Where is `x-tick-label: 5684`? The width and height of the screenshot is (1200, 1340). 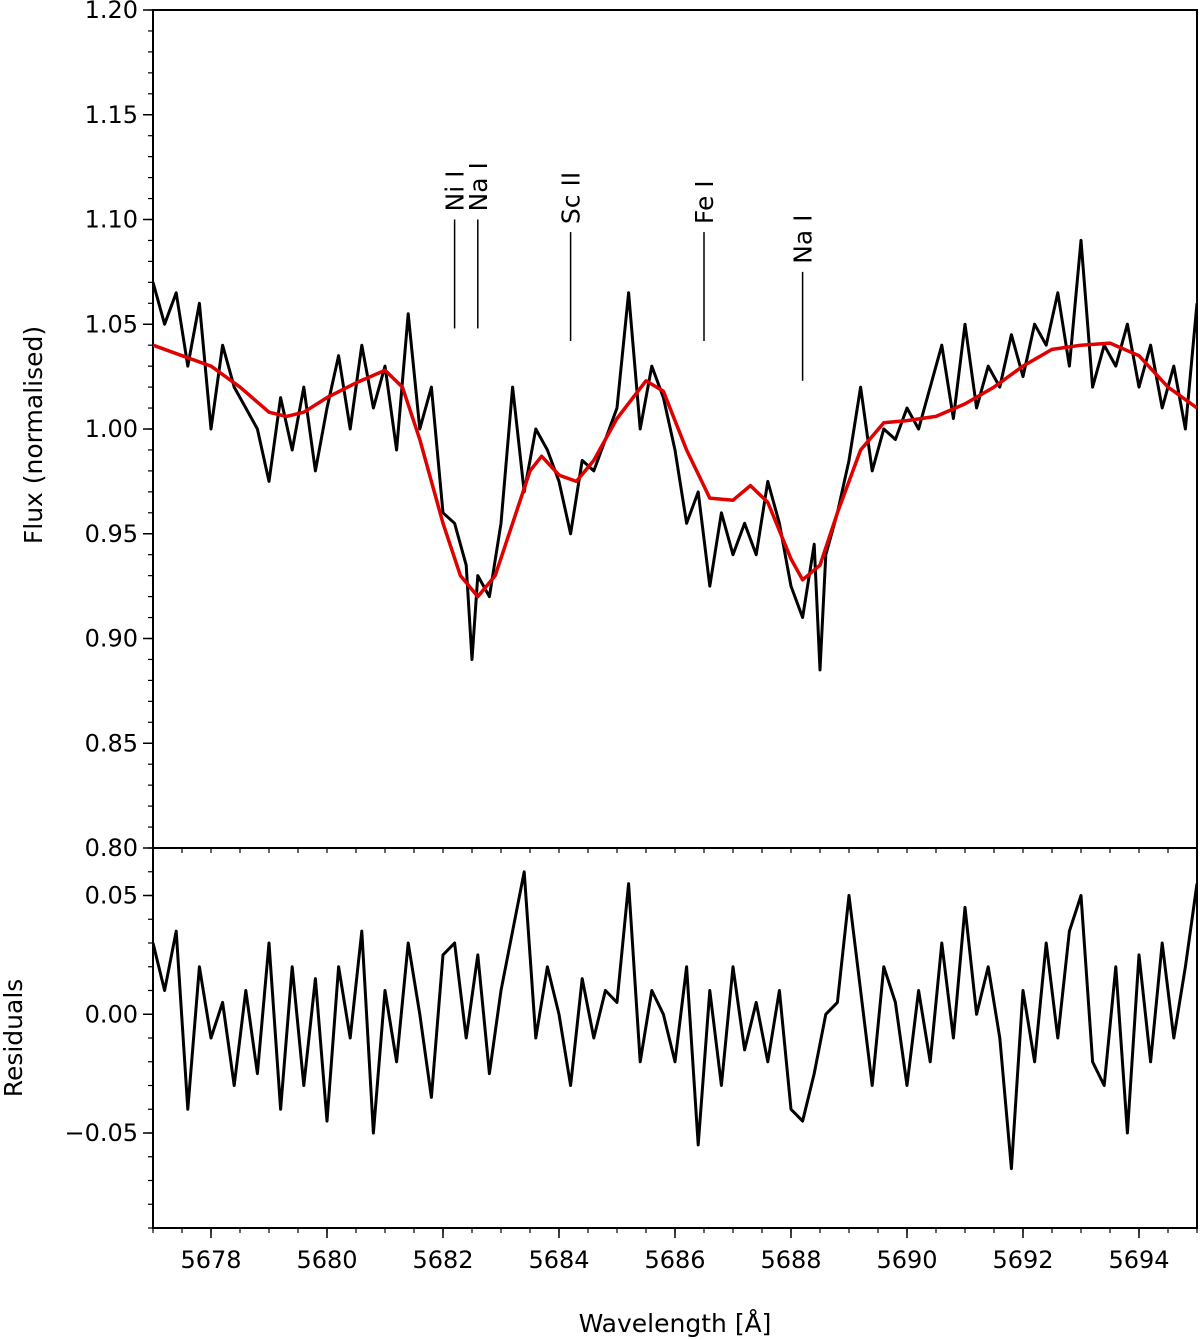 x-tick-label: 5684 is located at coordinates (558, 1260).